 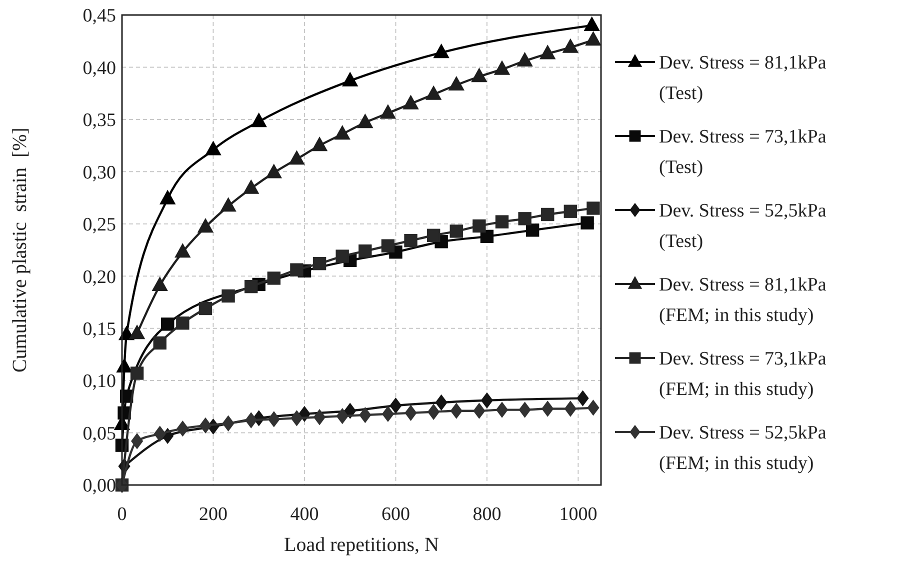 I want to click on legend-label: Dev. Stress = 81,1kPa (Test), so click(x=743, y=78).